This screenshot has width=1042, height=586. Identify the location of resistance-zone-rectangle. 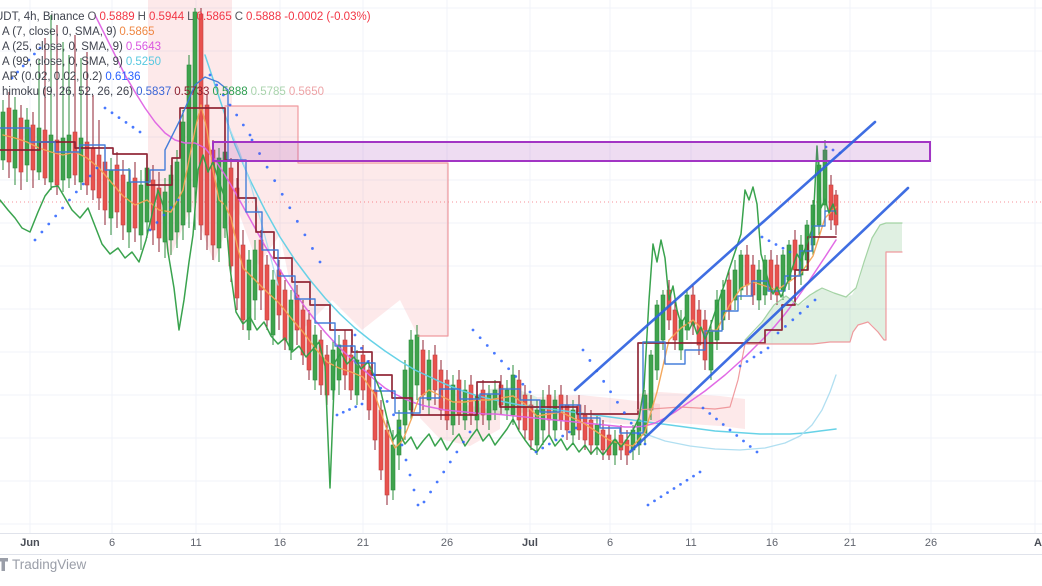
(571, 151).